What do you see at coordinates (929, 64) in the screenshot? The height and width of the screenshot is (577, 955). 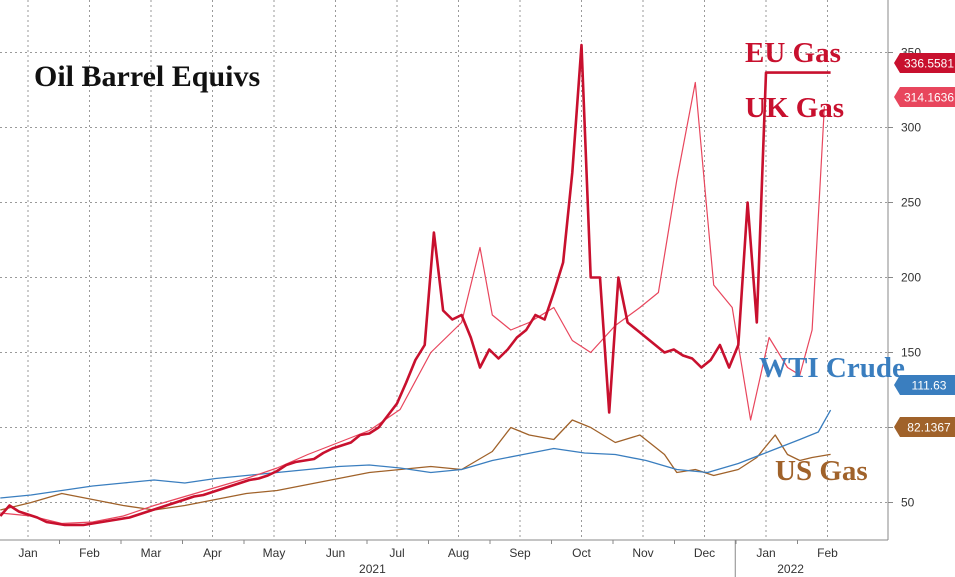 I see `value-tag-label: 336.5581` at bounding box center [929, 64].